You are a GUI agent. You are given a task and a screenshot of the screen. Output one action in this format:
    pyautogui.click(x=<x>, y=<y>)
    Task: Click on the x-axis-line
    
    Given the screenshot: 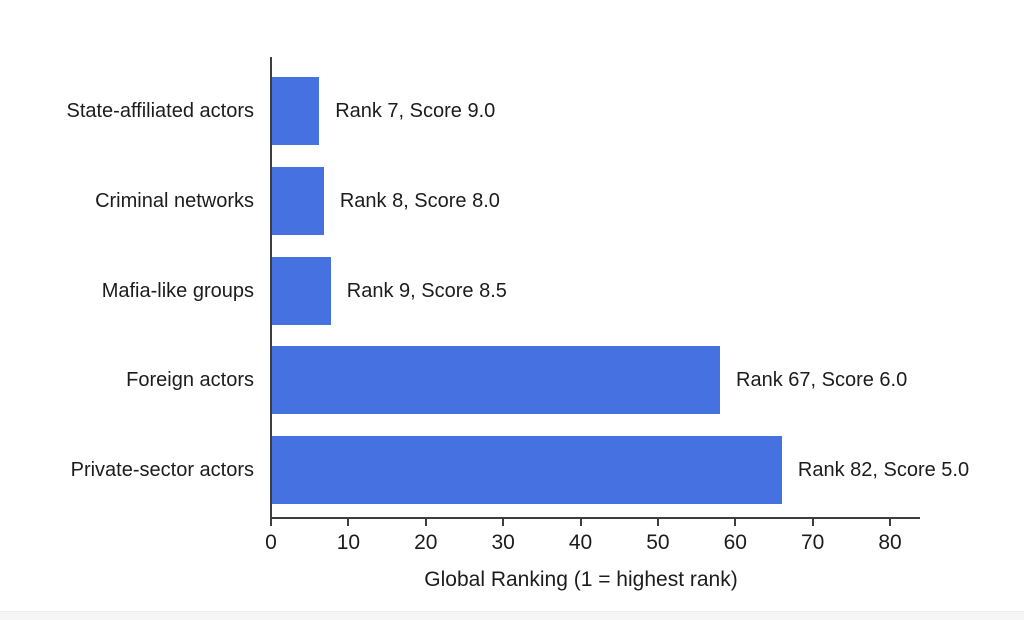 What is the action you would take?
    pyautogui.click(x=595, y=518)
    